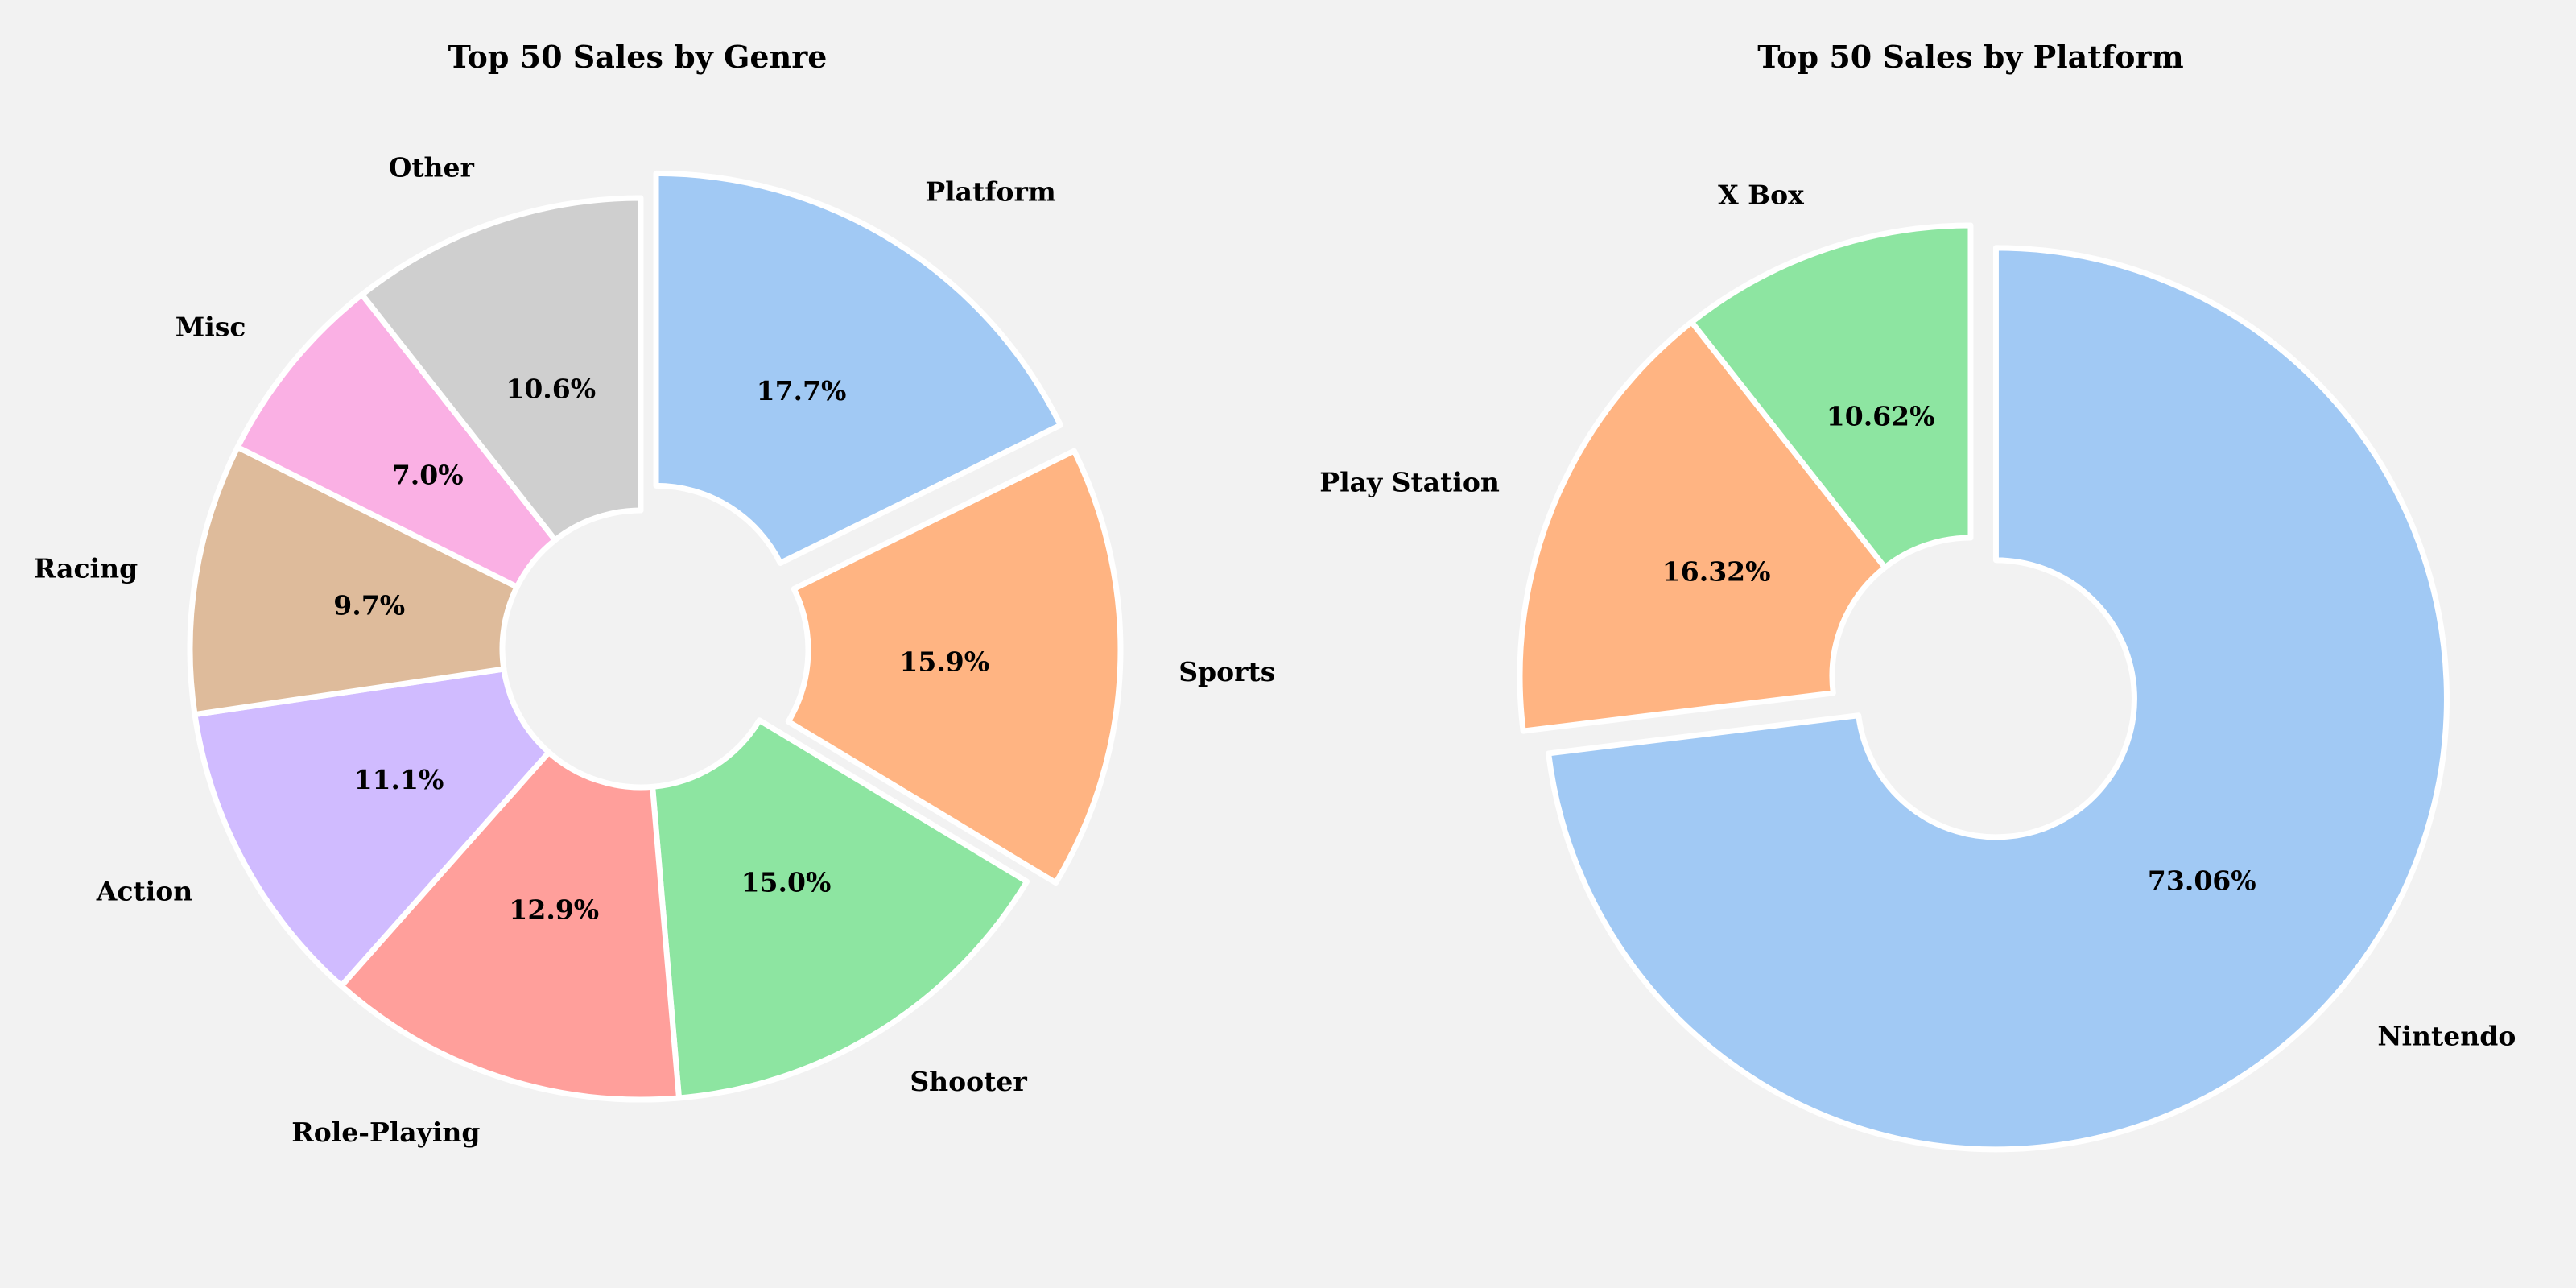 The image size is (2576, 1288). What do you see at coordinates (858, 368) in the screenshot?
I see `slice-platform` at bounding box center [858, 368].